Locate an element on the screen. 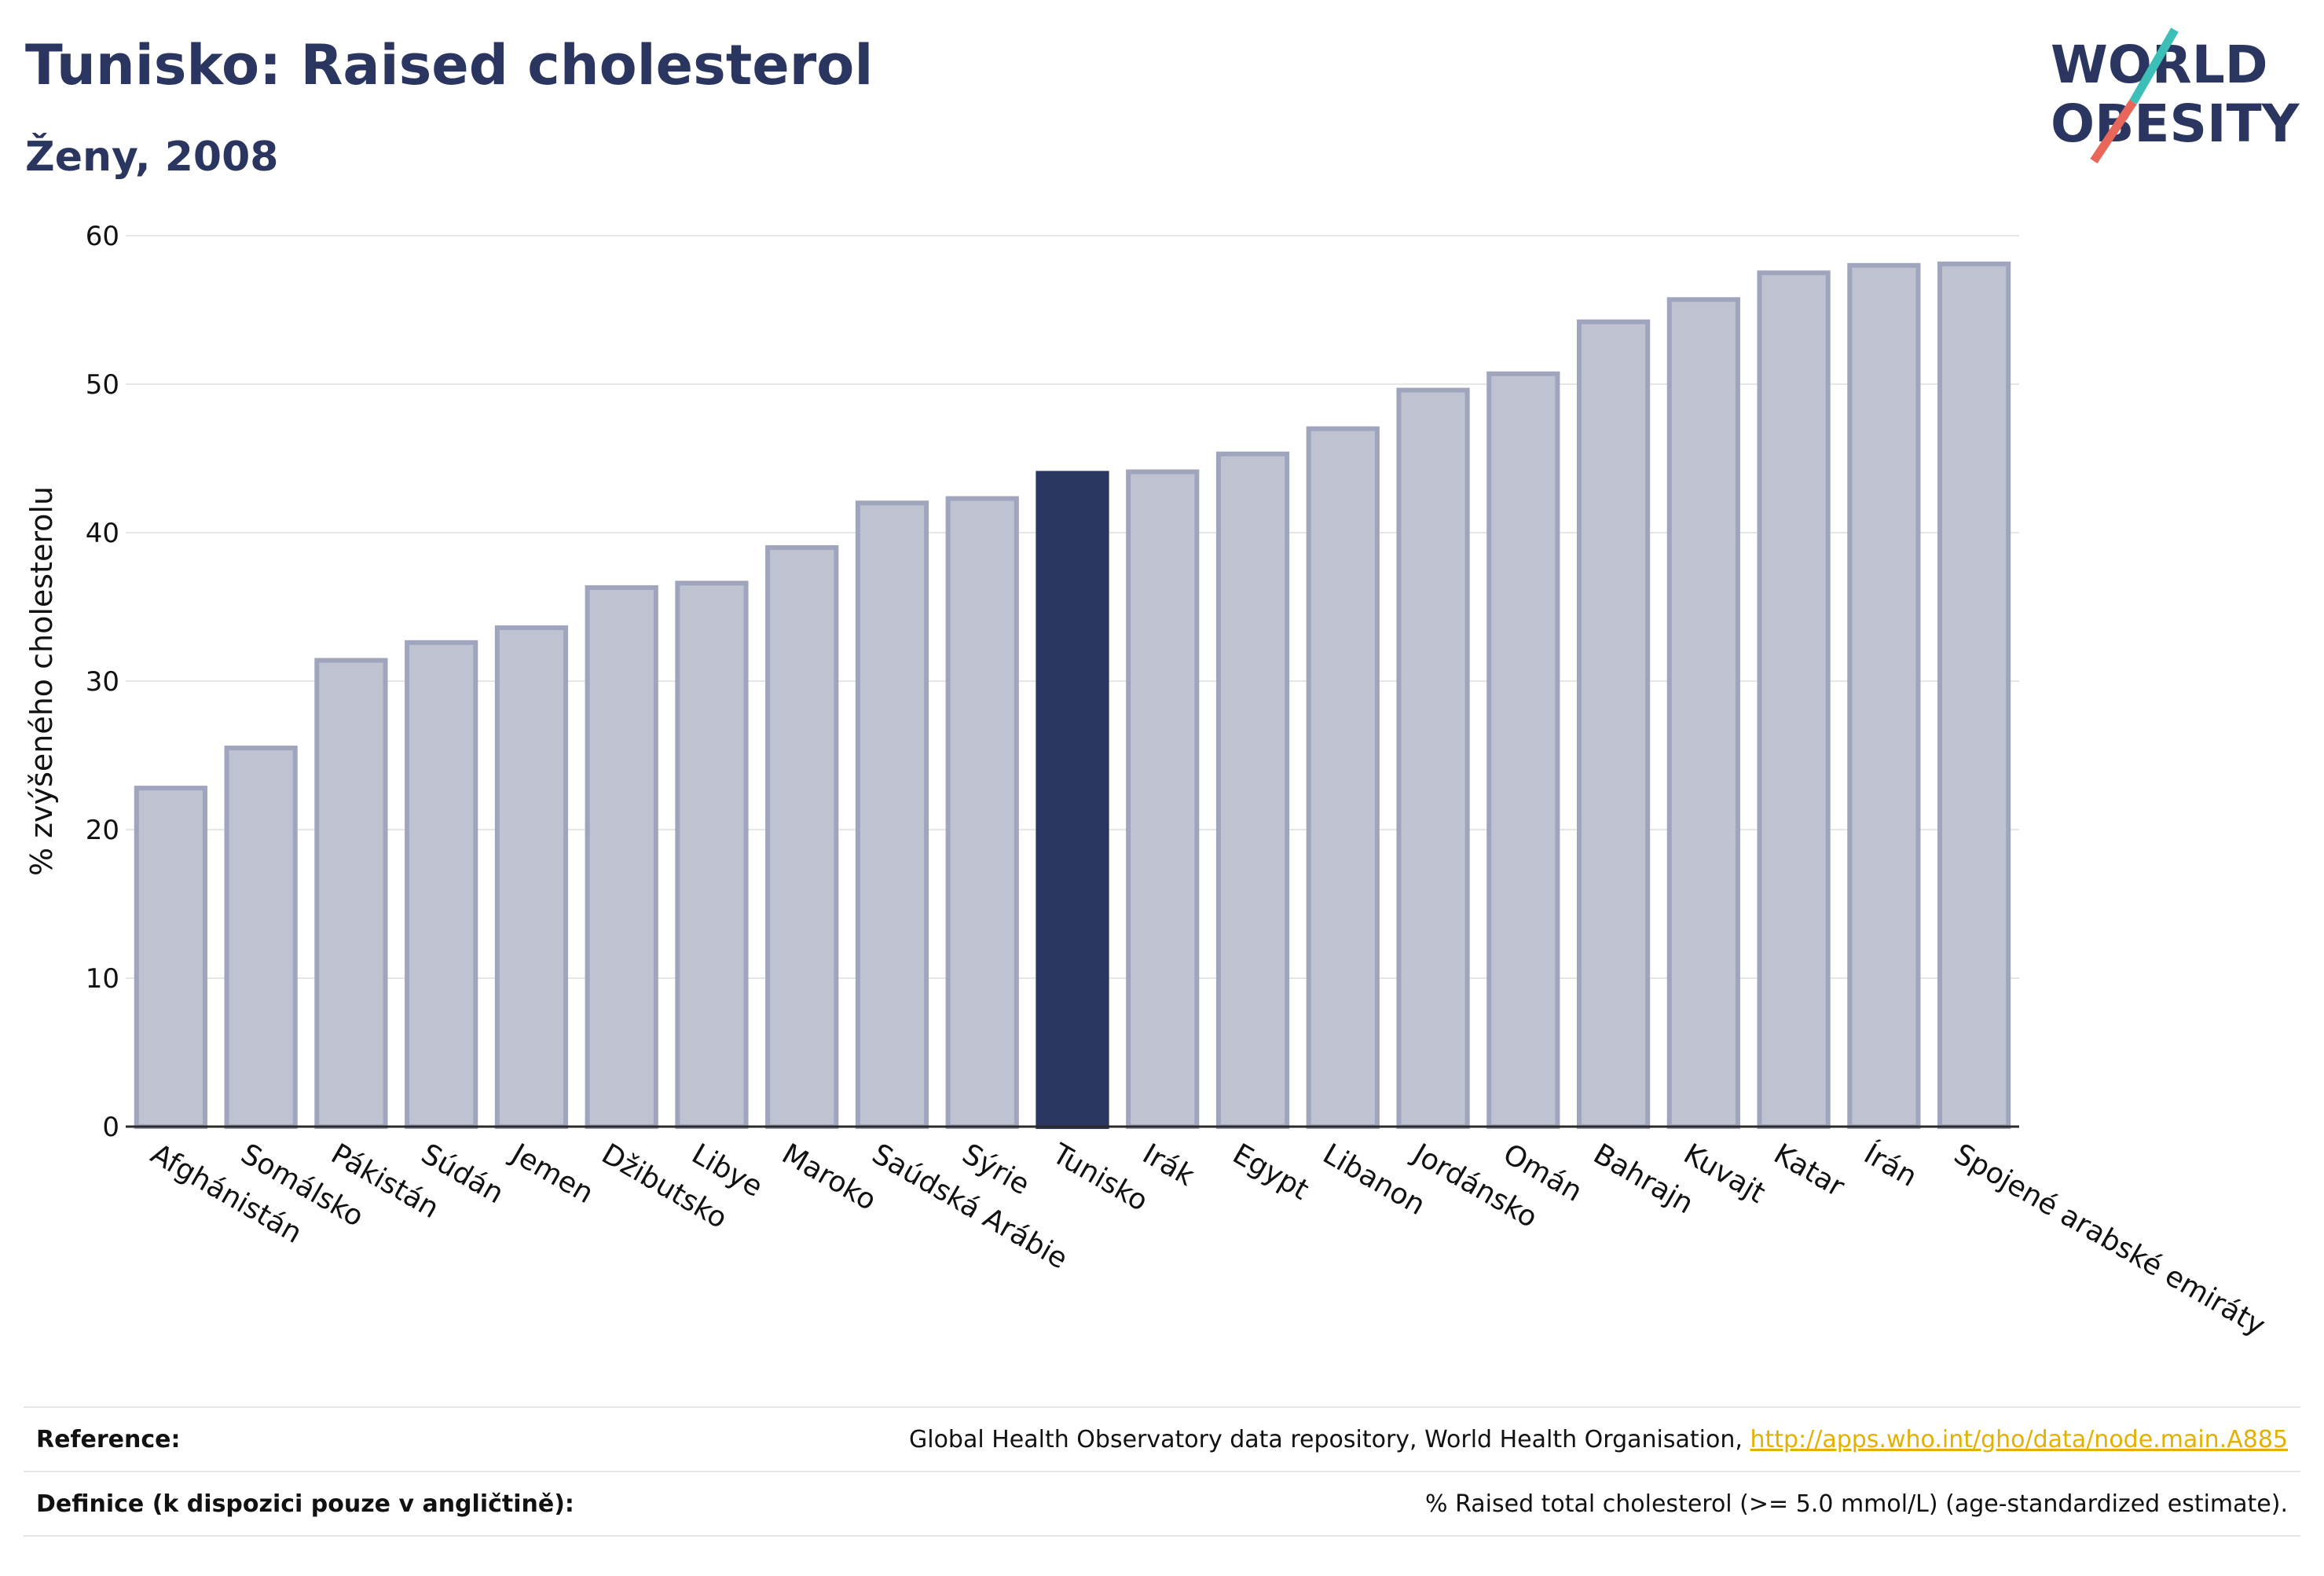 This screenshot has width=2324, height=1576. x-tick-label: Jemen is located at coordinates (551, 1173).